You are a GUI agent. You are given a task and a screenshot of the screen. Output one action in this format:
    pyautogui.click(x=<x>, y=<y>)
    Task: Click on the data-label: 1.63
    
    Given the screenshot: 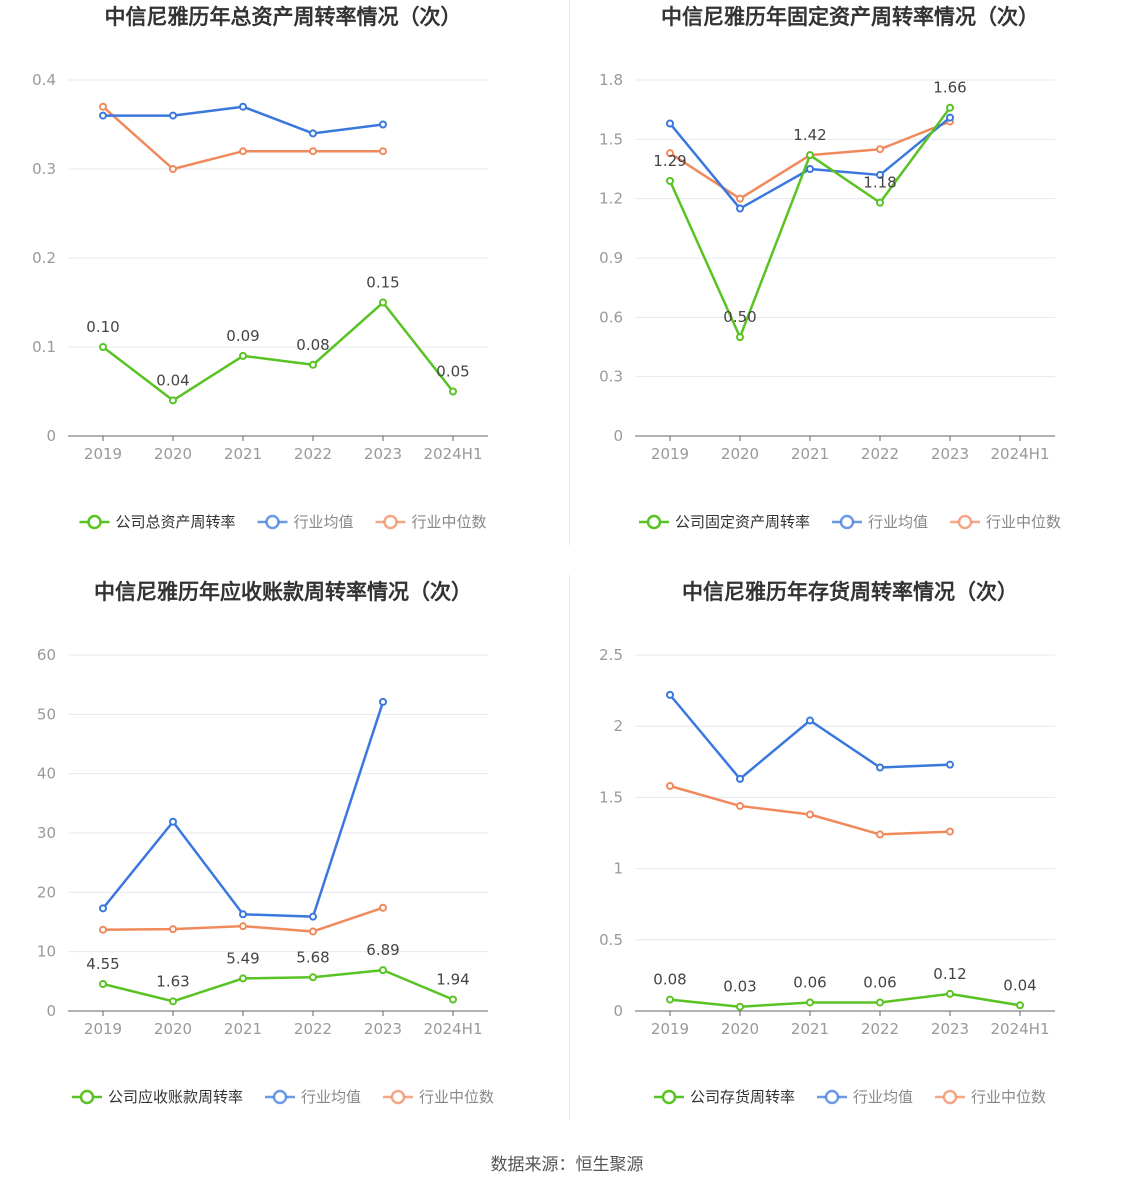 What is the action you would take?
    pyautogui.click(x=172, y=981)
    